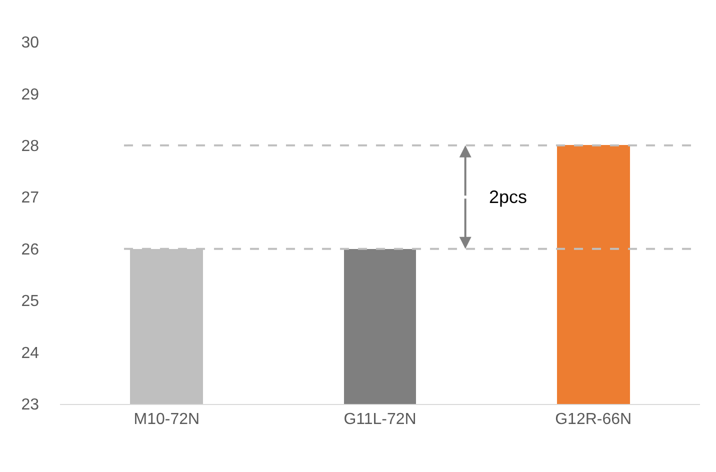  What do you see at coordinates (30, 301) in the screenshot?
I see `y-tick-label: 25` at bounding box center [30, 301].